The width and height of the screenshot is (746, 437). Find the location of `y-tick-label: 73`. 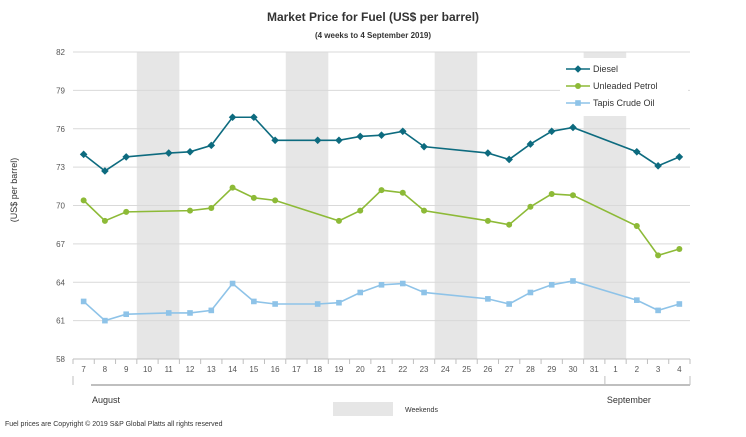

y-tick-label: 73 is located at coordinates (60, 167).